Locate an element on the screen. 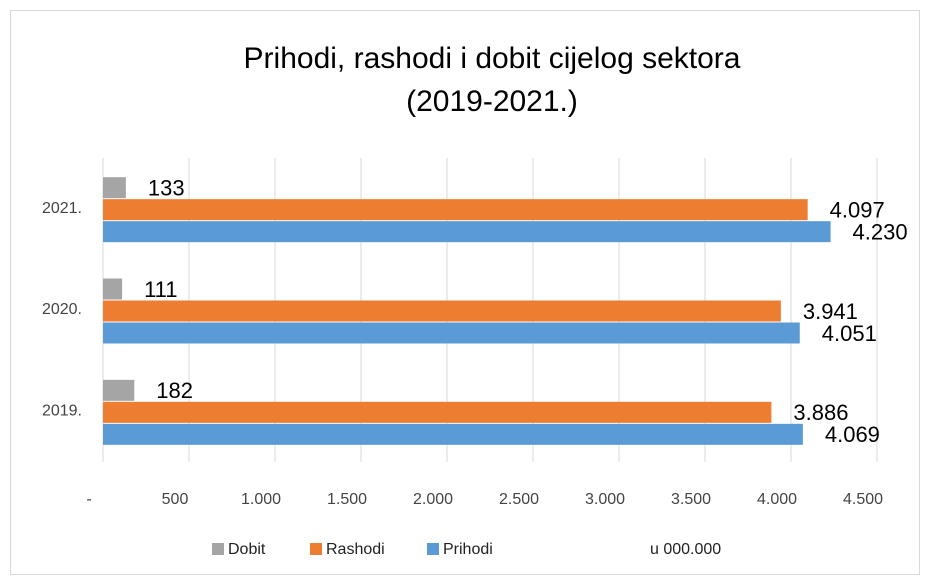 This screenshot has width=930, height=584. data-label: 3.941 is located at coordinates (830, 311).